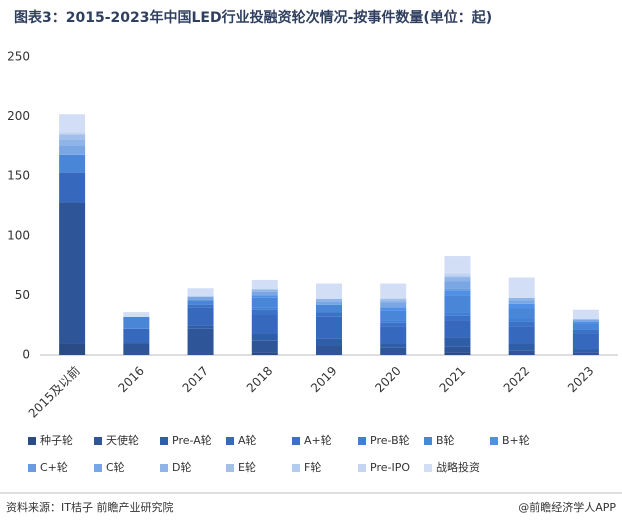 The width and height of the screenshot is (622, 529). I want to click on legend-label: C+轮, so click(54, 467).